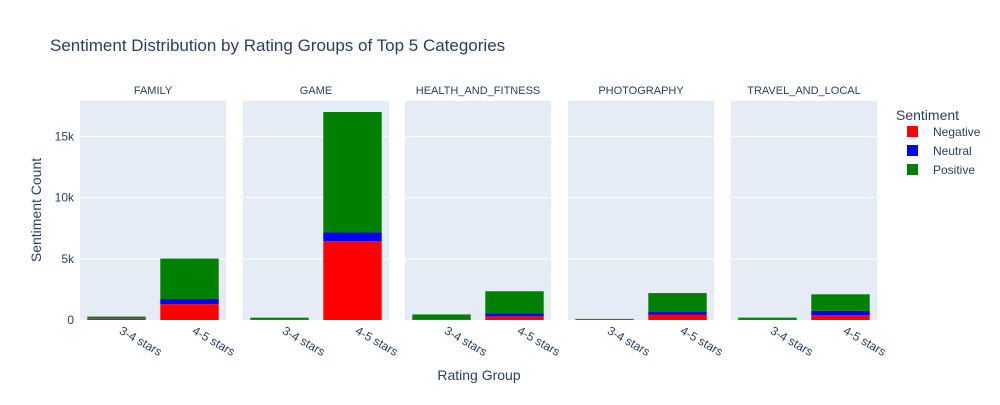  Describe the element at coordinates (158, 222) in the screenshot. I see `facet-panel: FAMILY 3-4 stars 4-5 stars` at that location.